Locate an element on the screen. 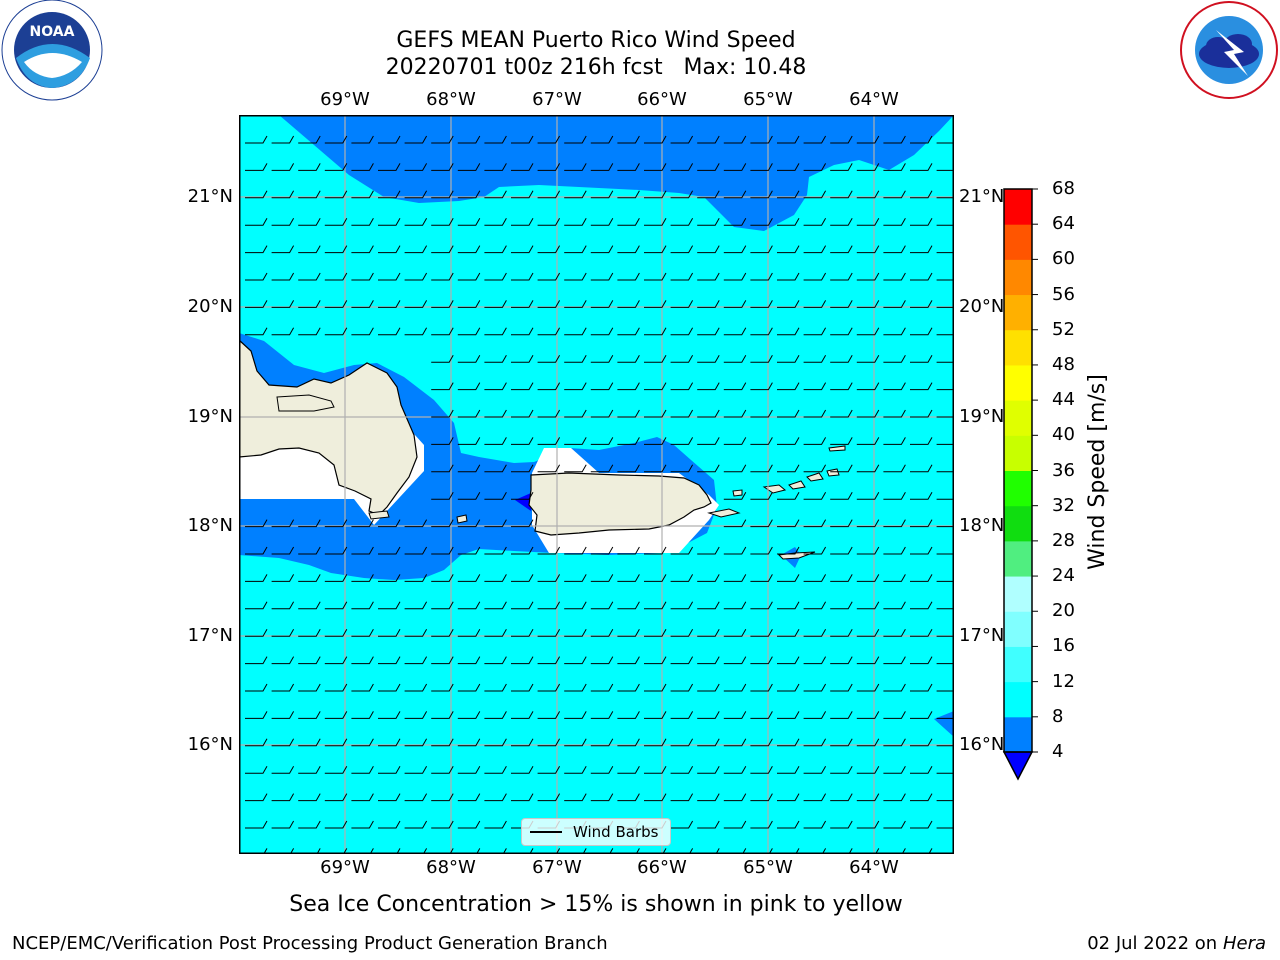 Image resolution: width=1280 pixels, height=960 pixels. colorbar is located at coordinates (1020, 484).